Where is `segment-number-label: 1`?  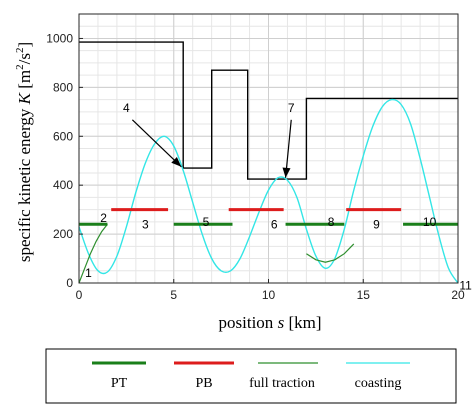
segment-number-label: 1 is located at coordinates (88, 273).